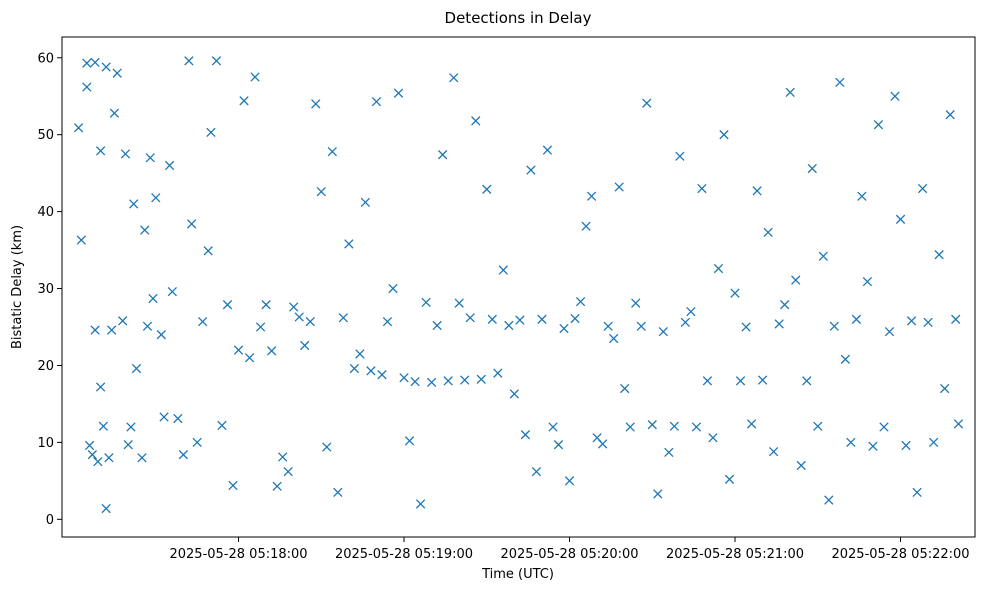 The width and height of the screenshot is (989, 590). I want to click on chart-title: Detections in Delay, so click(518, 18).